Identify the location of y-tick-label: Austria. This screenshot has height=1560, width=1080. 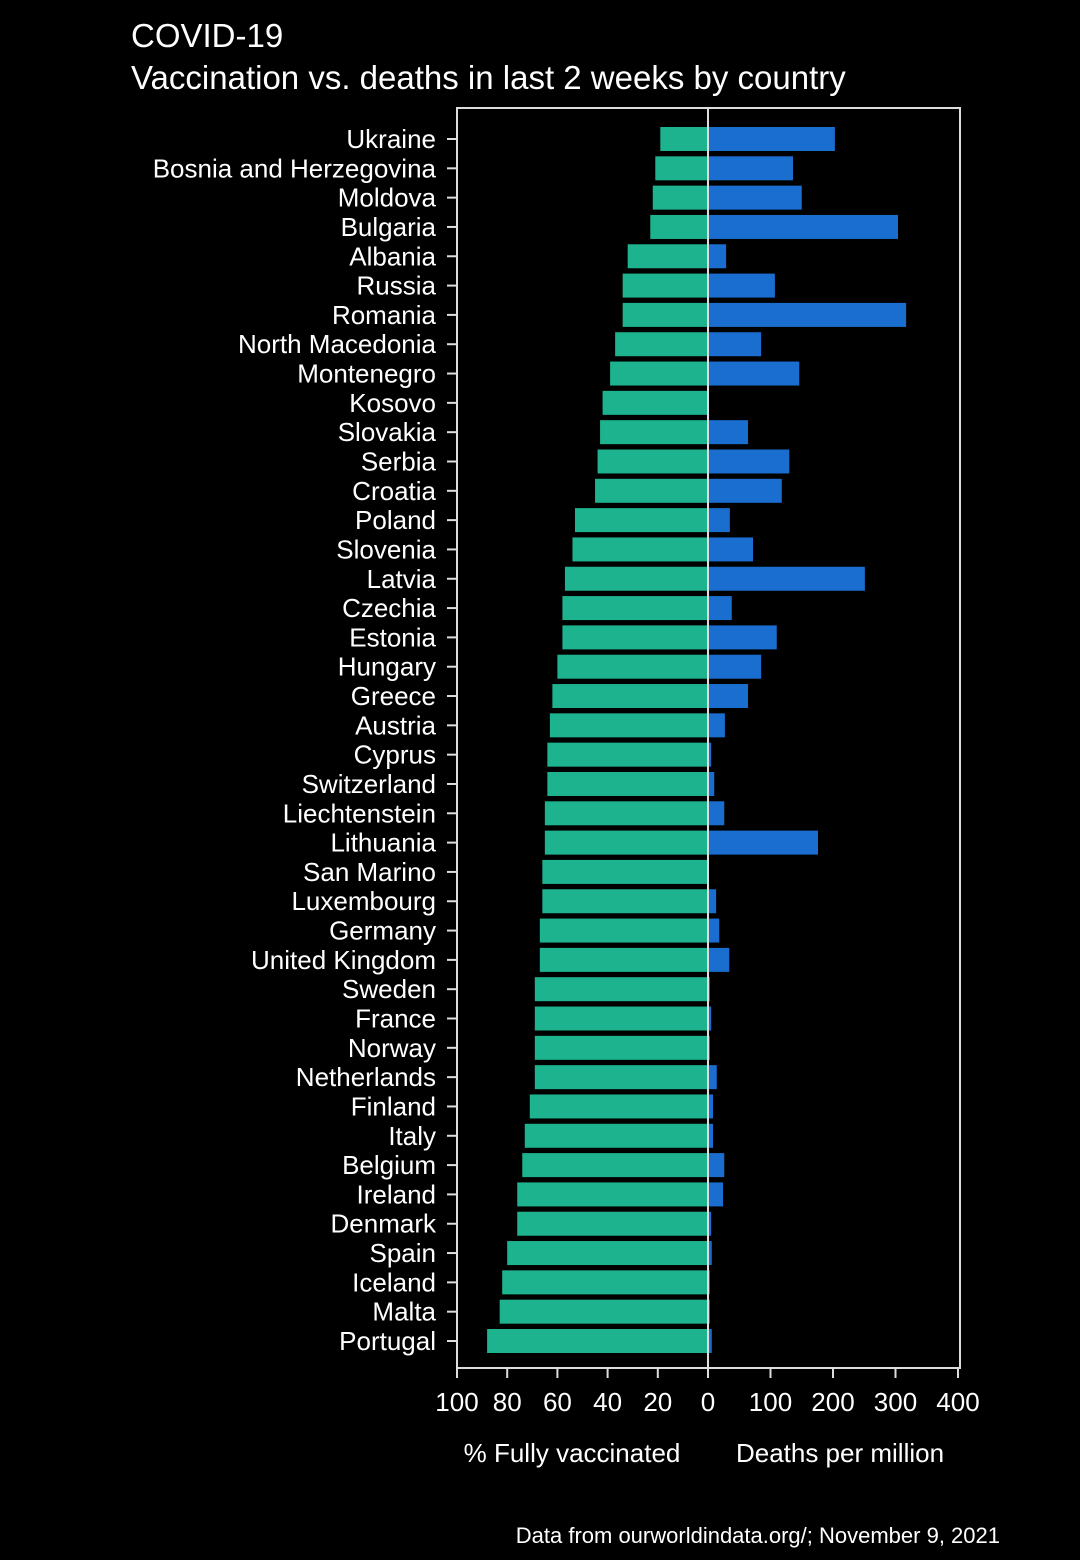
(395, 725).